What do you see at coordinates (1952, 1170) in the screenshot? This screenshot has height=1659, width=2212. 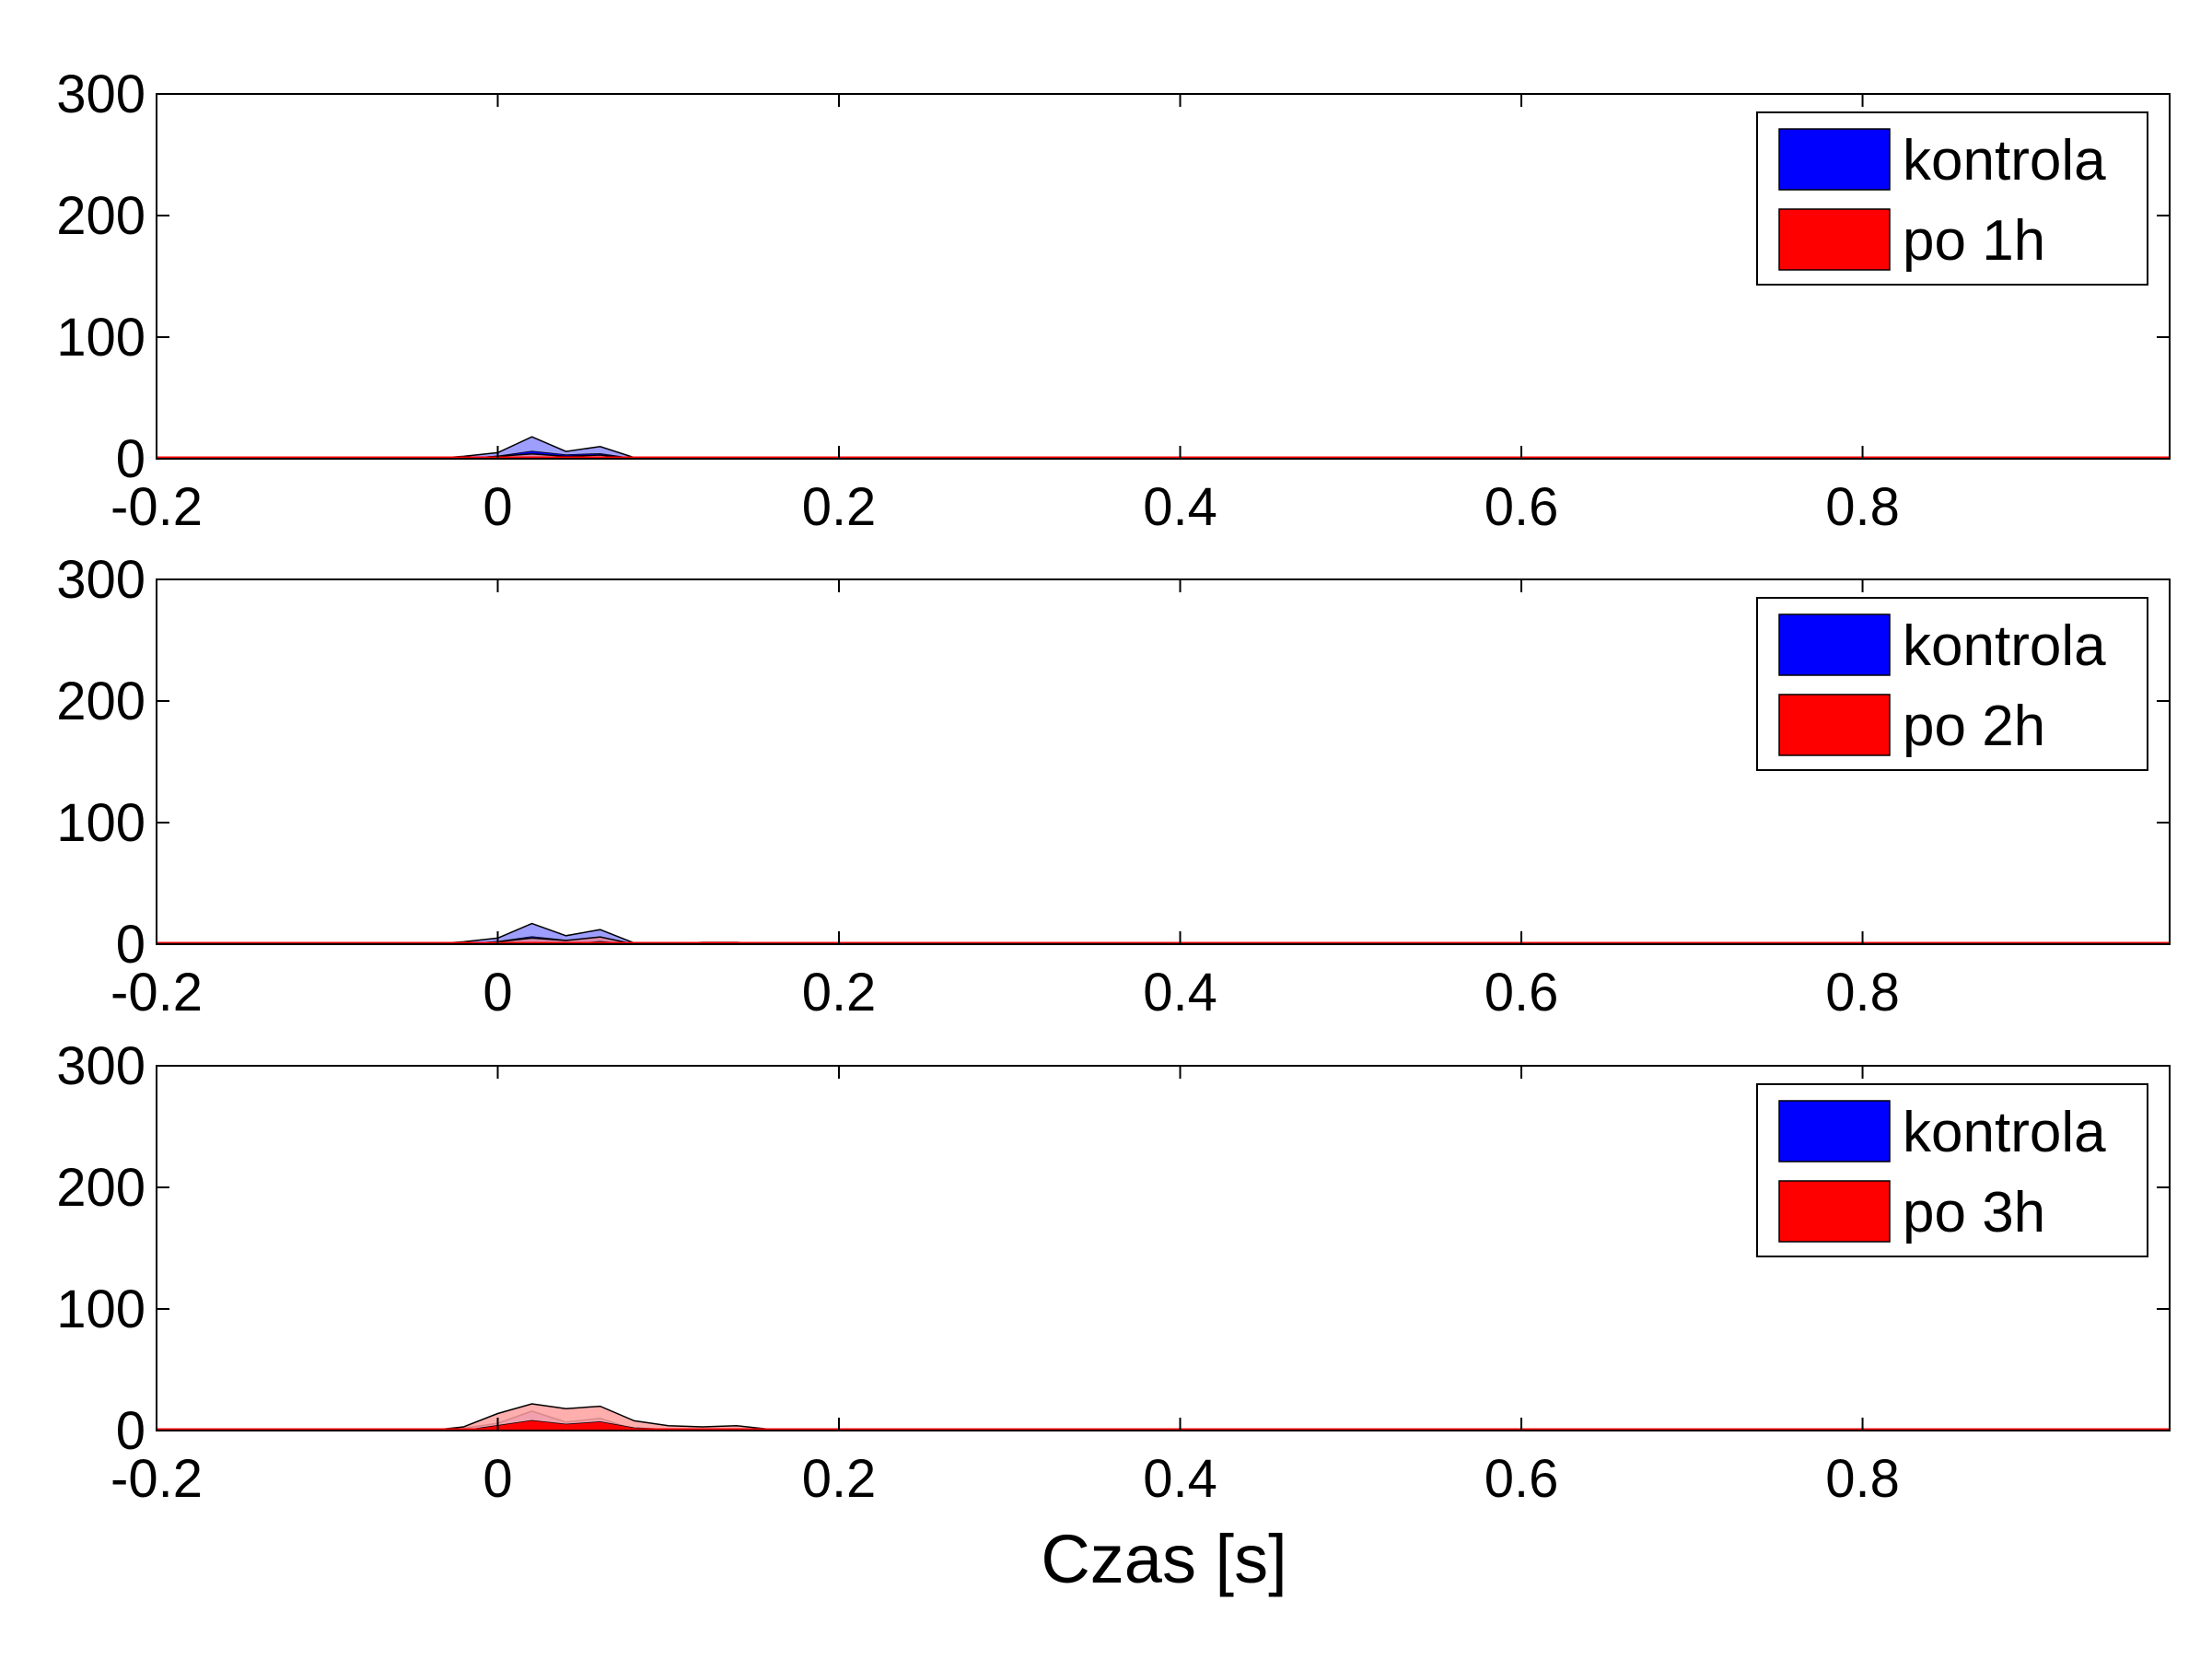 I see `legend: kontrola po 3h` at bounding box center [1952, 1170].